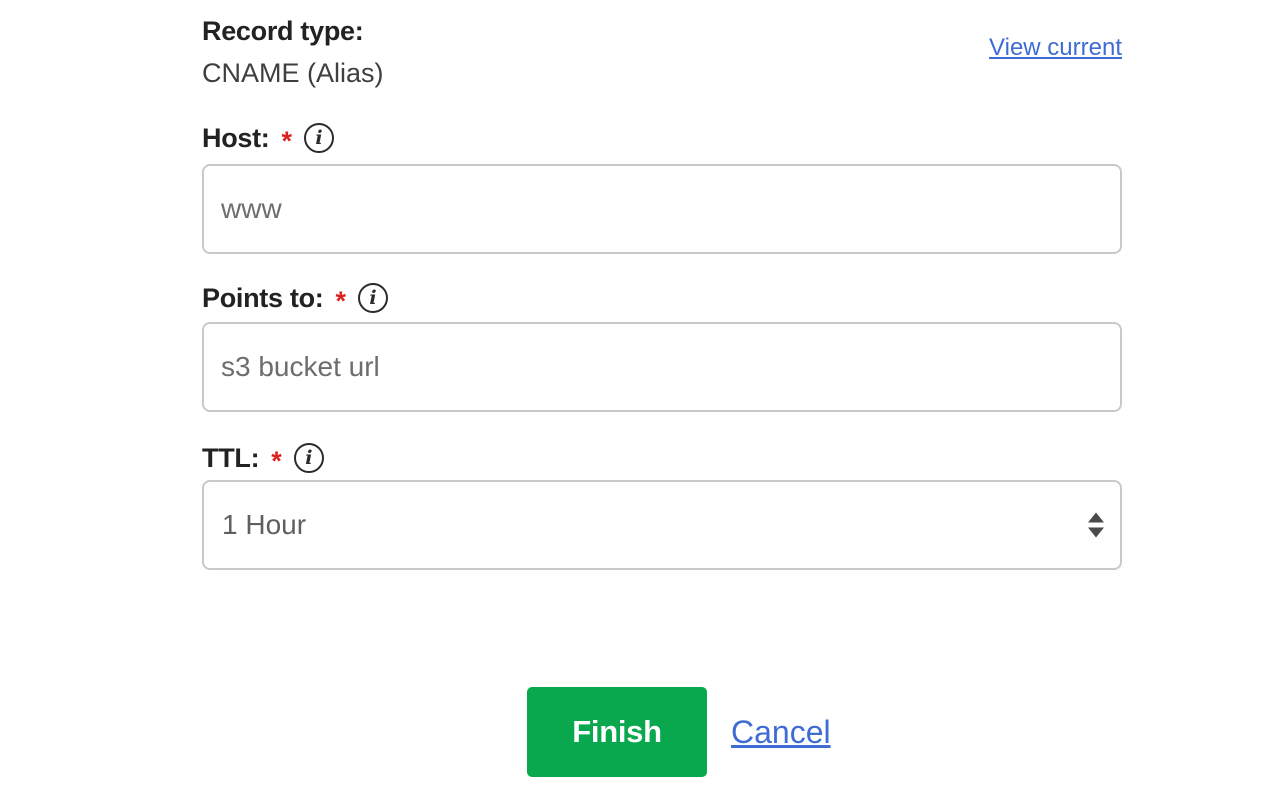 This screenshot has height=802, width=1266. What do you see at coordinates (617, 732) in the screenshot?
I see `finish-button: Finish` at bounding box center [617, 732].